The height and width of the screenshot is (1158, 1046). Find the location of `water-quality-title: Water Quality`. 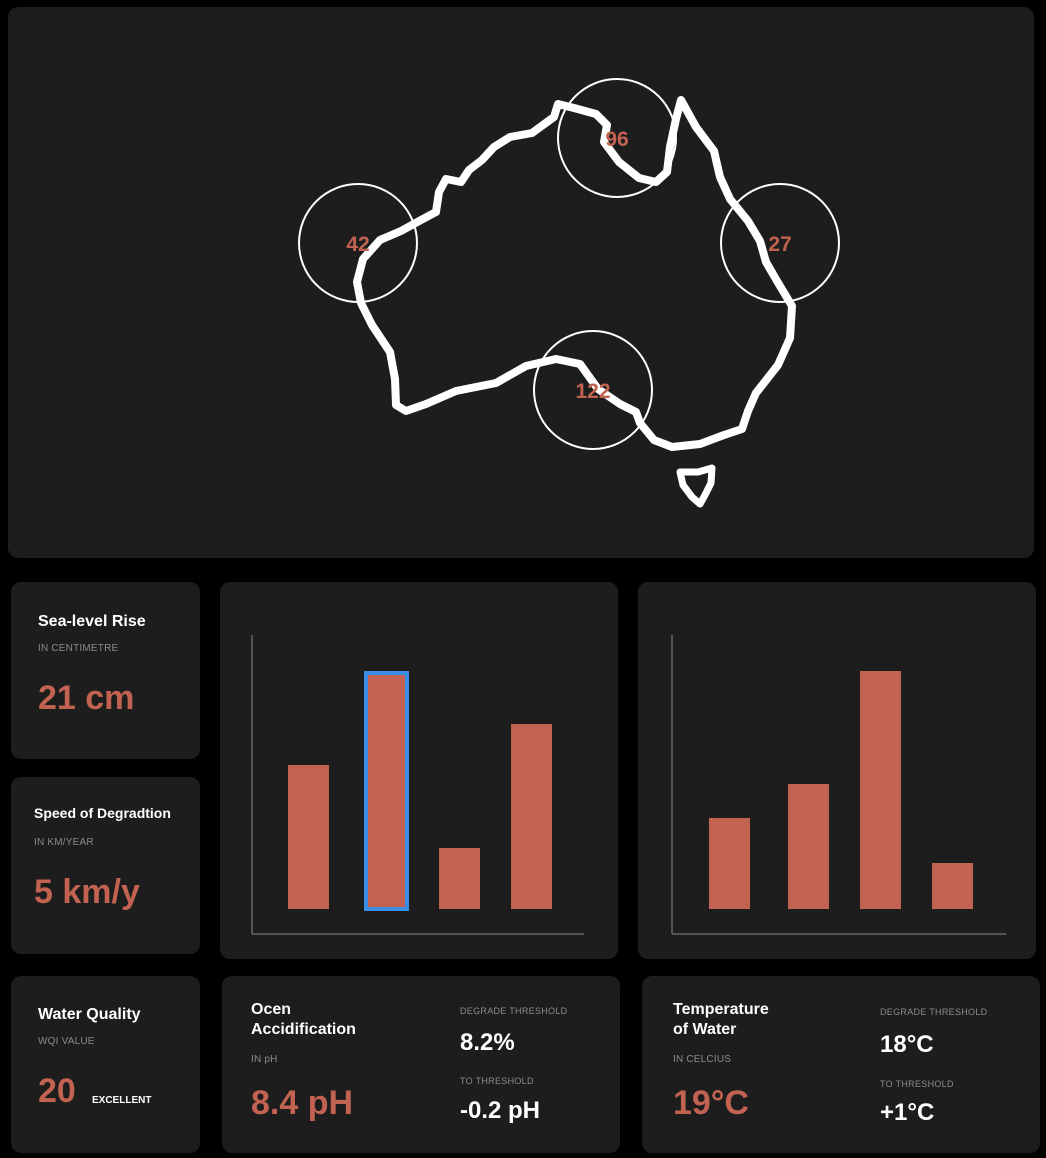

water-quality-title: Water Quality is located at coordinates (89, 1014).